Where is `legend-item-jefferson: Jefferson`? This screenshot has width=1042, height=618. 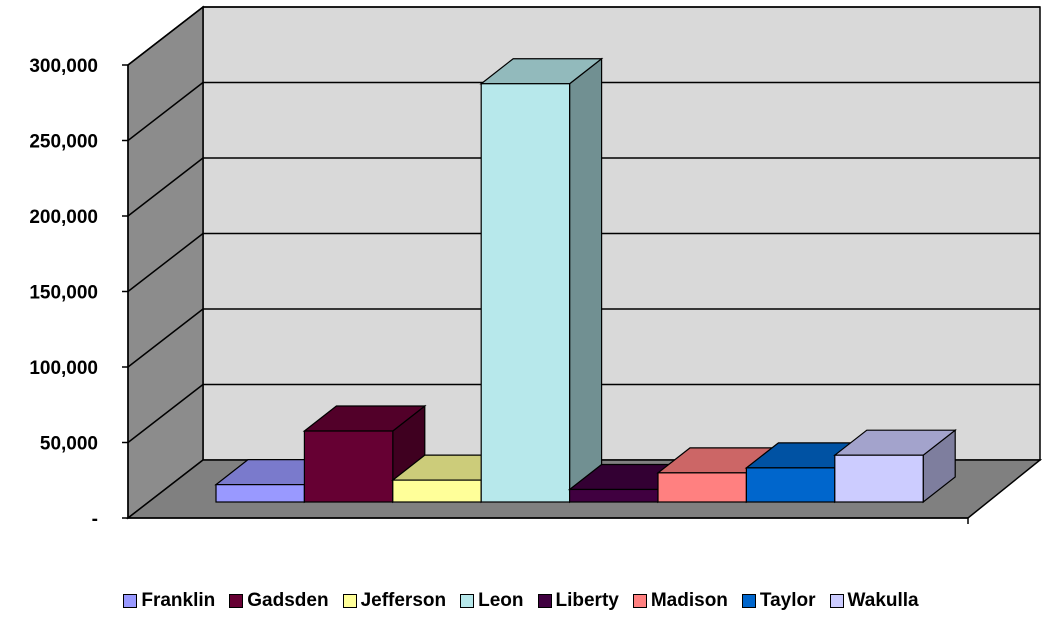 legend-item-jefferson: Jefferson is located at coordinates (394, 601).